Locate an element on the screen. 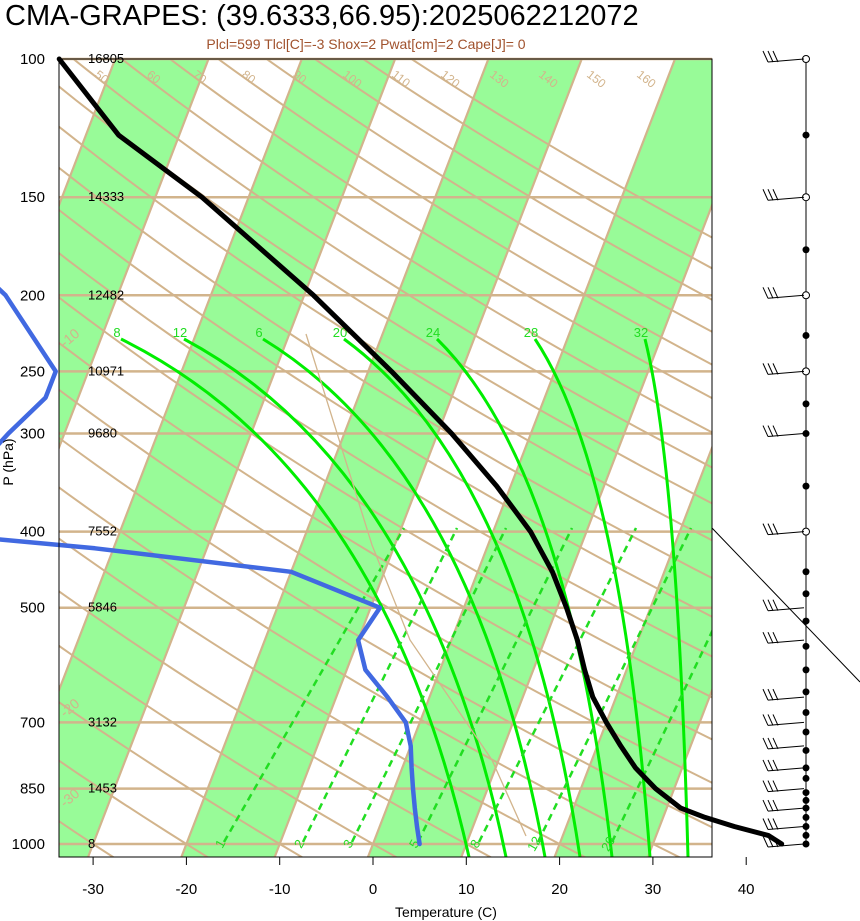  dry-adiabat-line is located at coordinates (536, 164).